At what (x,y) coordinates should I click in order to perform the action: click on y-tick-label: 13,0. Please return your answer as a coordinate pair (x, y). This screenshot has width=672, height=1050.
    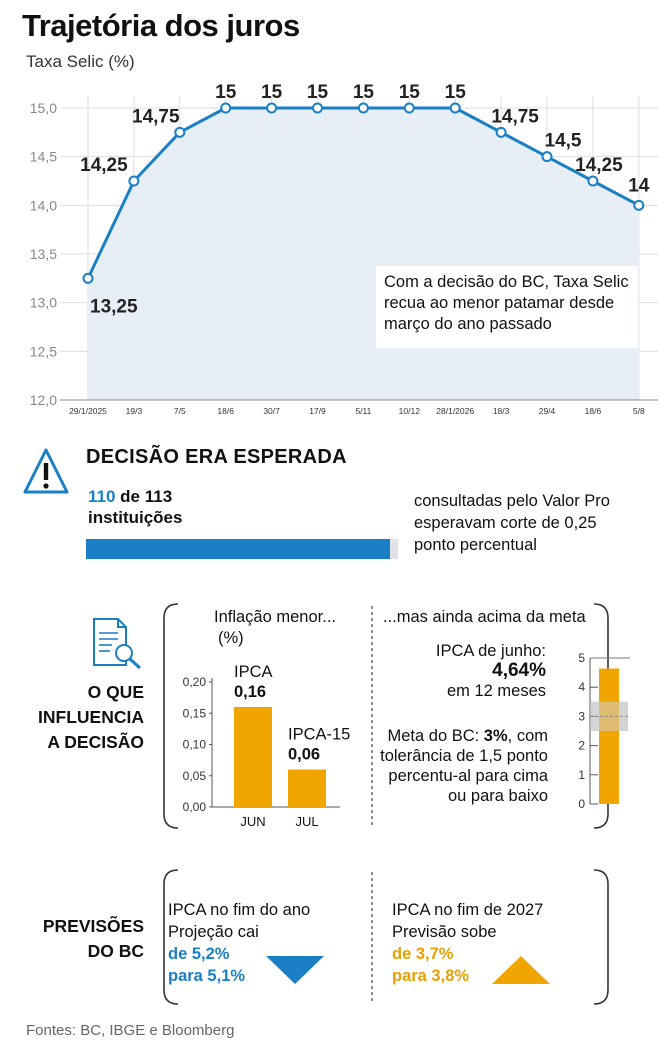
    Looking at the image, I should click on (43, 303).